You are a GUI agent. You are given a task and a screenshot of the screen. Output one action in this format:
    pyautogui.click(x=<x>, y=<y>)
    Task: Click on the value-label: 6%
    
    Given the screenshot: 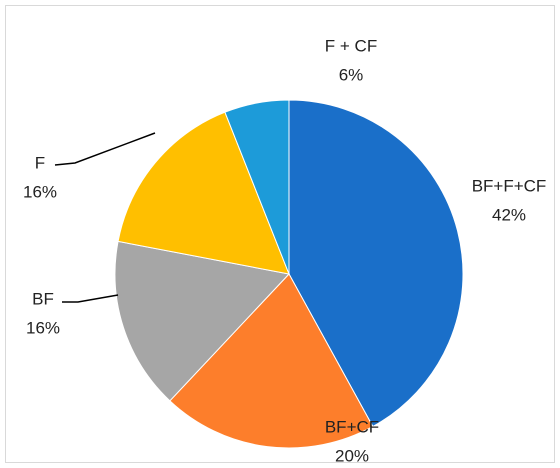 What is the action you would take?
    pyautogui.click(x=351, y=74)
    